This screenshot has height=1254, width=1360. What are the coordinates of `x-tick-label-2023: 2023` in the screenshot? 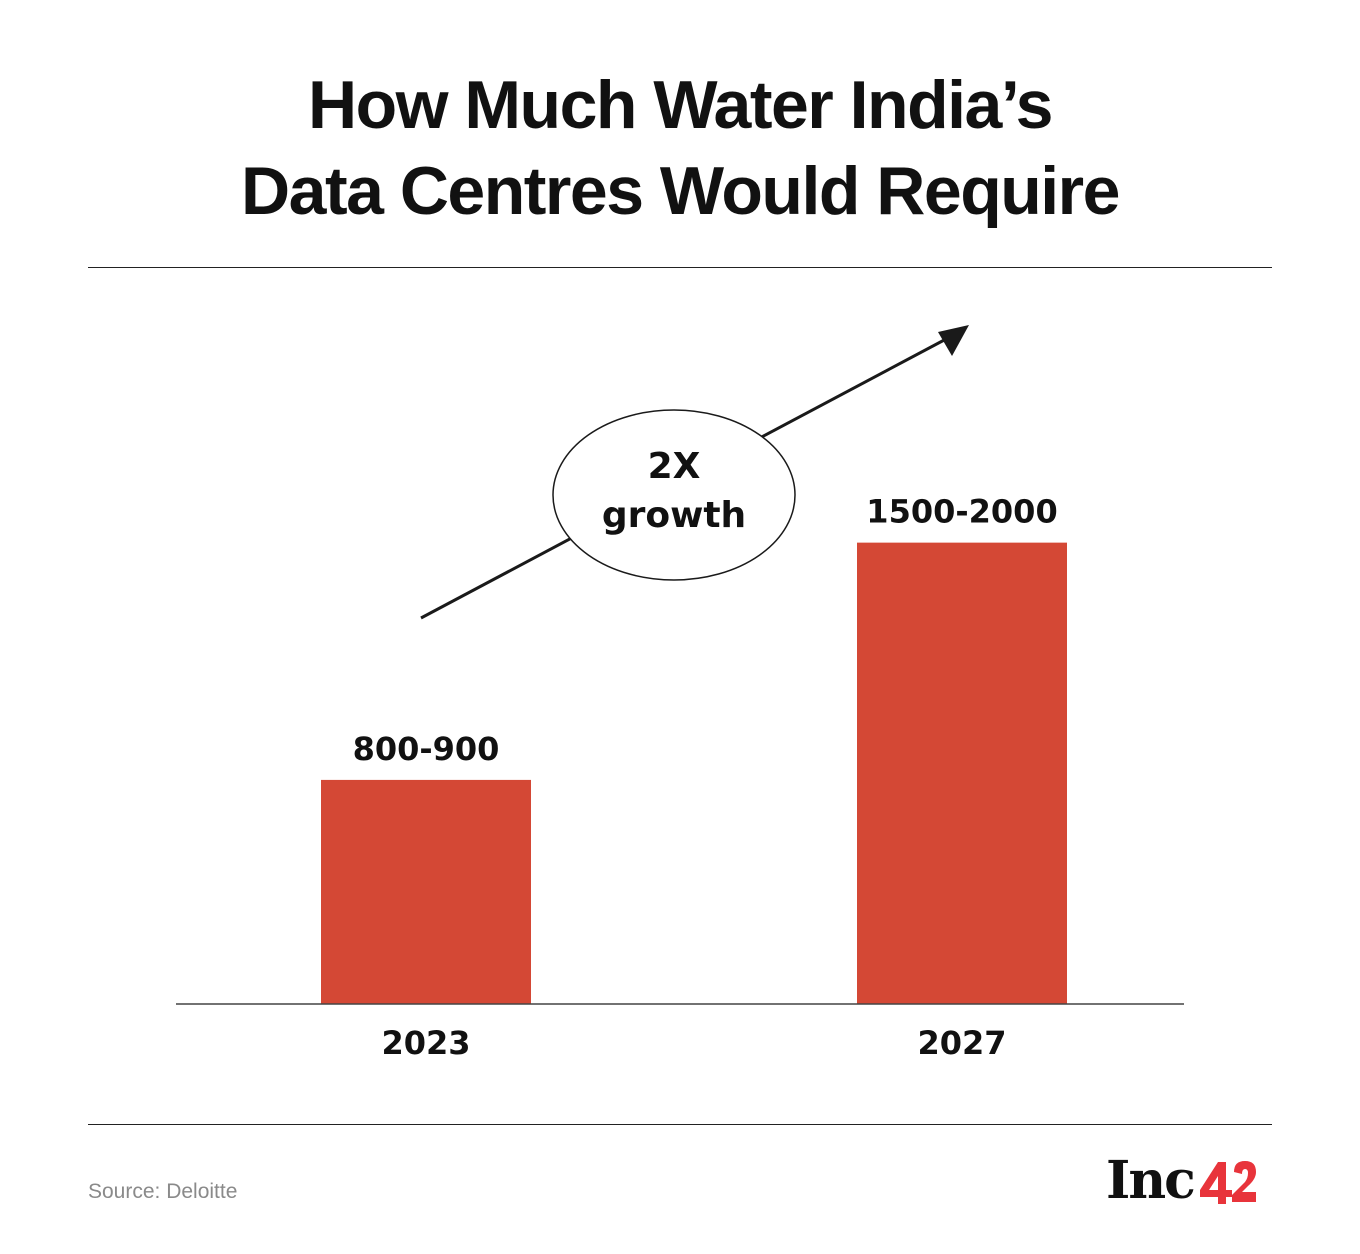 It's located at (425, 1043).